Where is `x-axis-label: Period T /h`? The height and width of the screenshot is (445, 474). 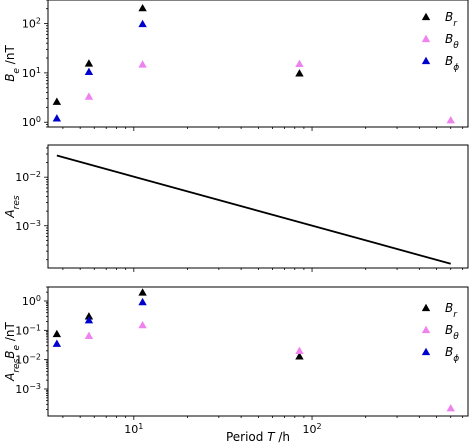 x-axis-label: Period T /h is located at coordinates (258, 437).